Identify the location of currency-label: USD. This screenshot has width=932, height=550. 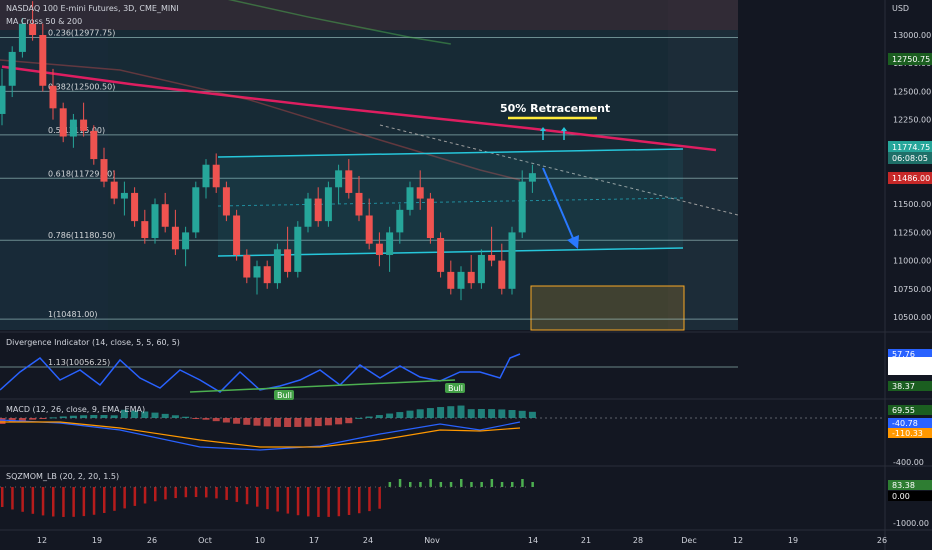
(901, 8).